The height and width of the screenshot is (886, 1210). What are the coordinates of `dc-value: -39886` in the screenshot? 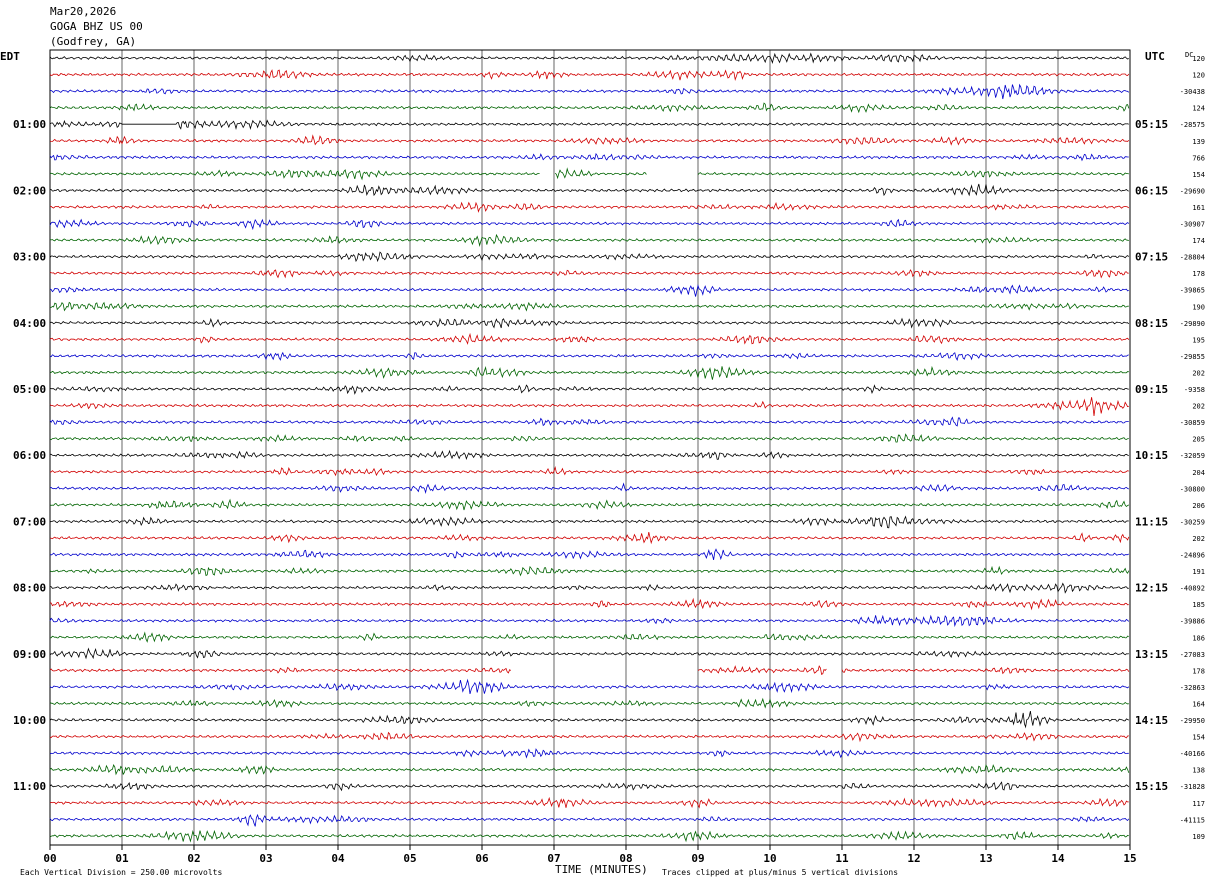 It's located at (1192, 622).